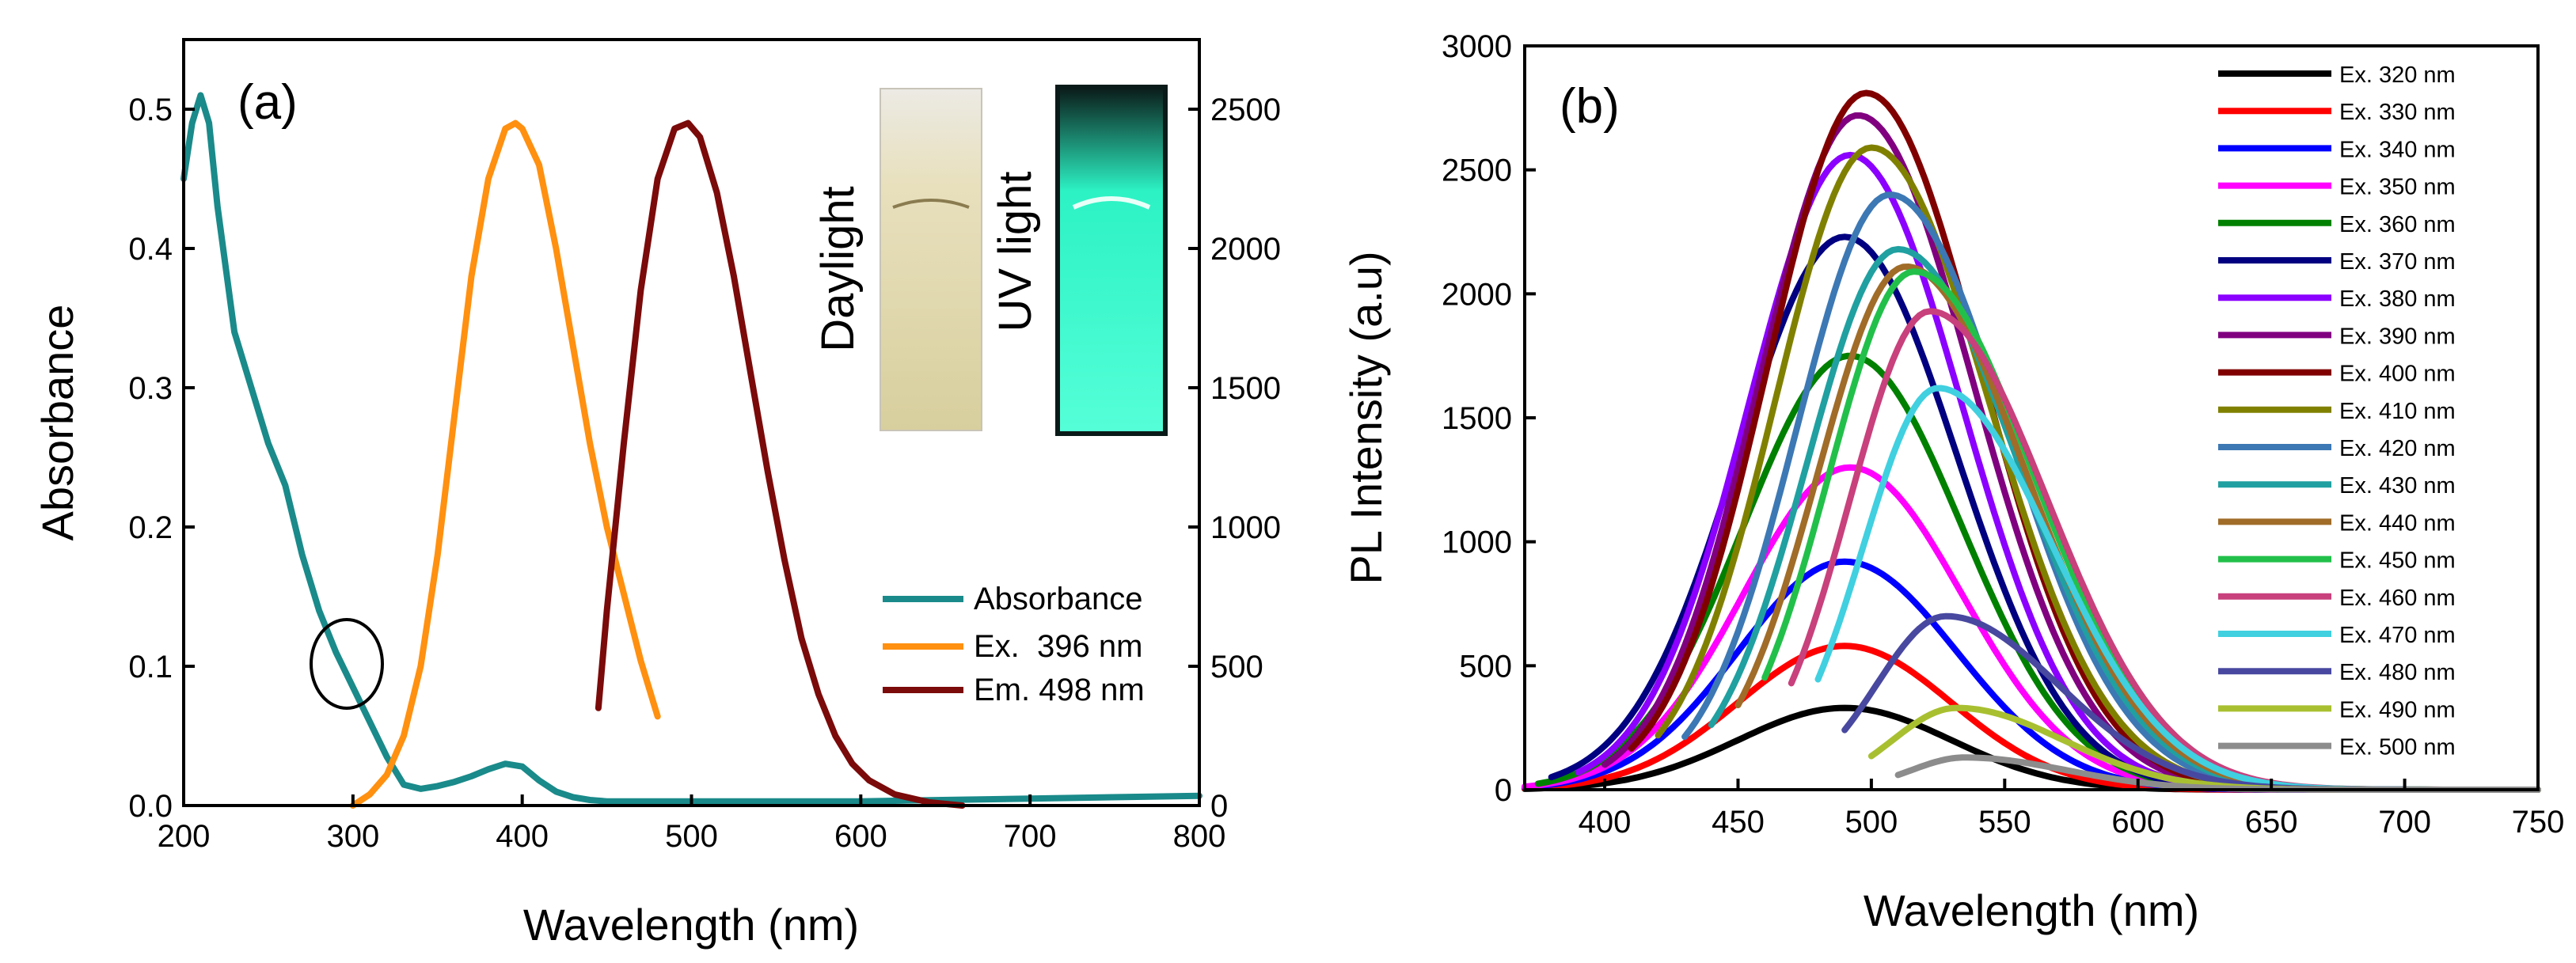 This screenshot has width=2576, height=963. I want to click on uv-cuvette-photo, so click(1111, 260).